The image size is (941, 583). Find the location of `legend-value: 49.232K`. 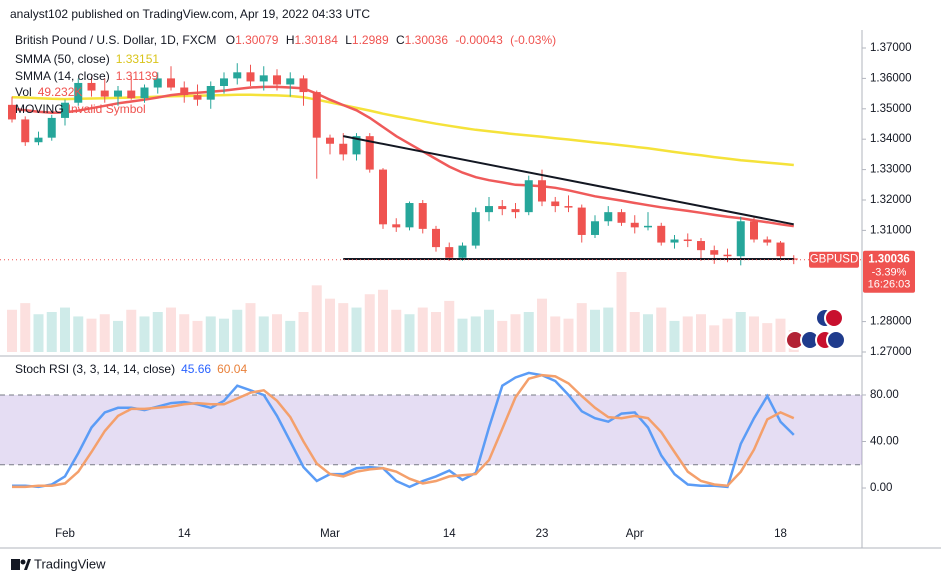

legend-value: 49.232K is located at coordinates (60, 92).